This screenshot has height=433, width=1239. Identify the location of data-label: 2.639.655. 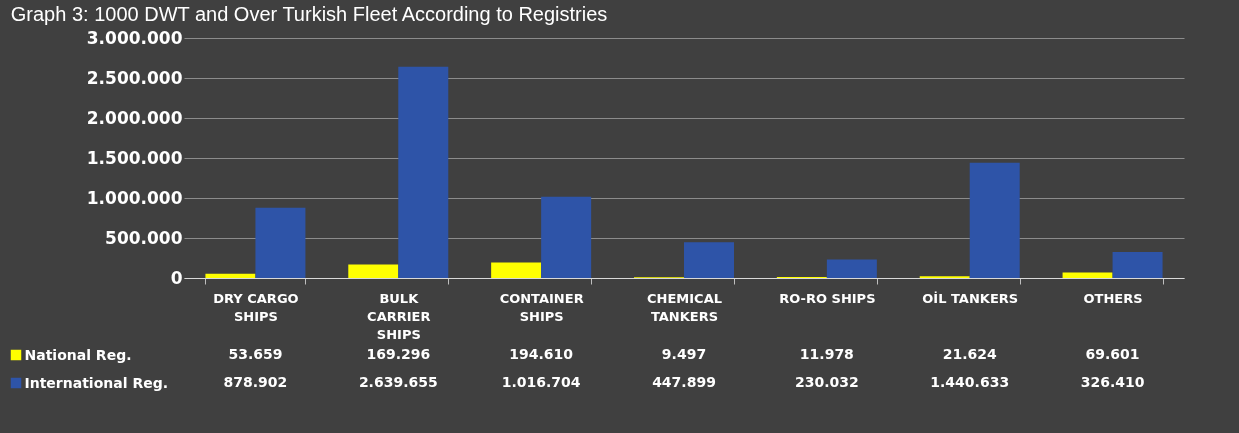
(398, 382).